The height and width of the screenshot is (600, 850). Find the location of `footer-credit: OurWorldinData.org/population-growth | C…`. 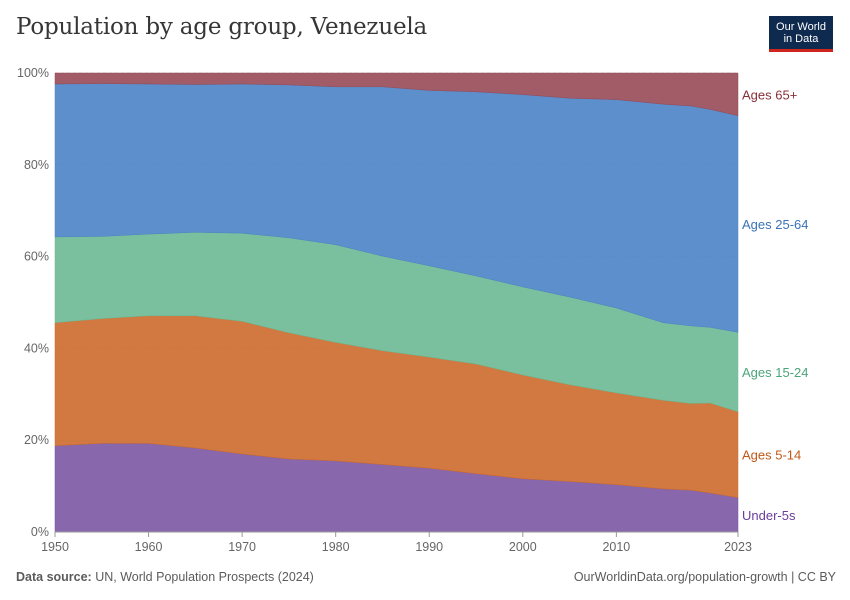

footer-credit: OurWorldinData.org/population-growth | C… is located at coordinates (704, 577).